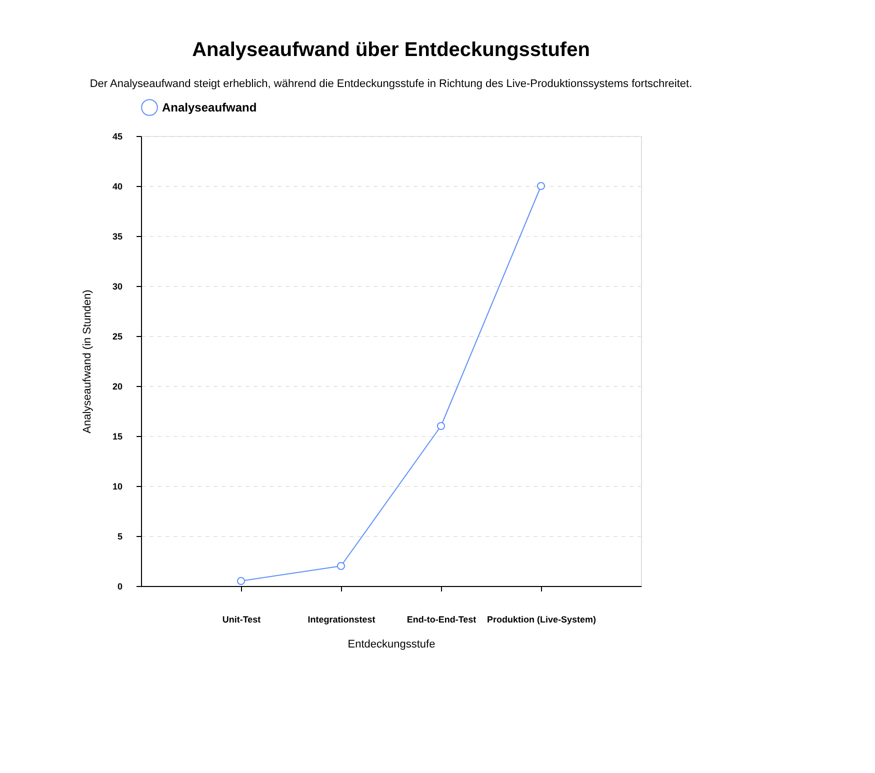  What do you see at coordinates (441, 619) in the screenshot?
I see `x-tick-label: End-to-End-Test` at bounding box center [441, 619].